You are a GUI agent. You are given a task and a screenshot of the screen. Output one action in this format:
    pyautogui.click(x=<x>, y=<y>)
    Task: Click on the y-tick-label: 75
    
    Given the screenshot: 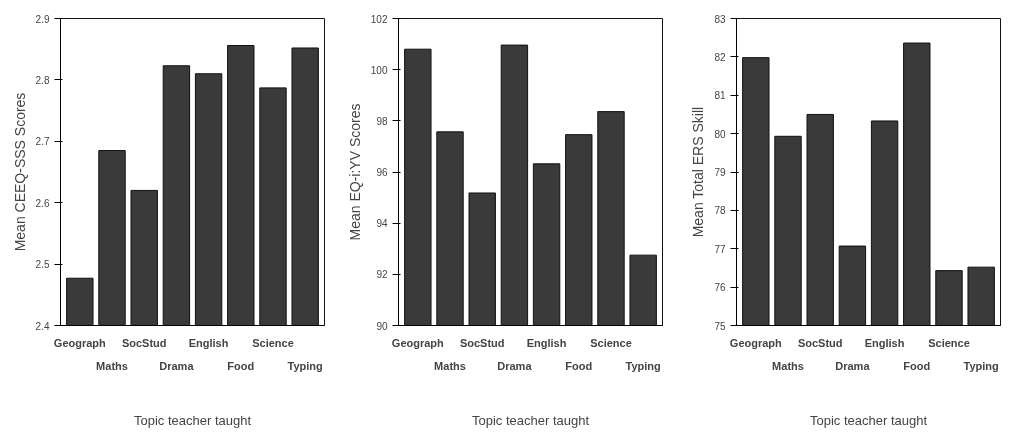 What is the action you would take?
    pyautogui.click(x=720, y=326)
    